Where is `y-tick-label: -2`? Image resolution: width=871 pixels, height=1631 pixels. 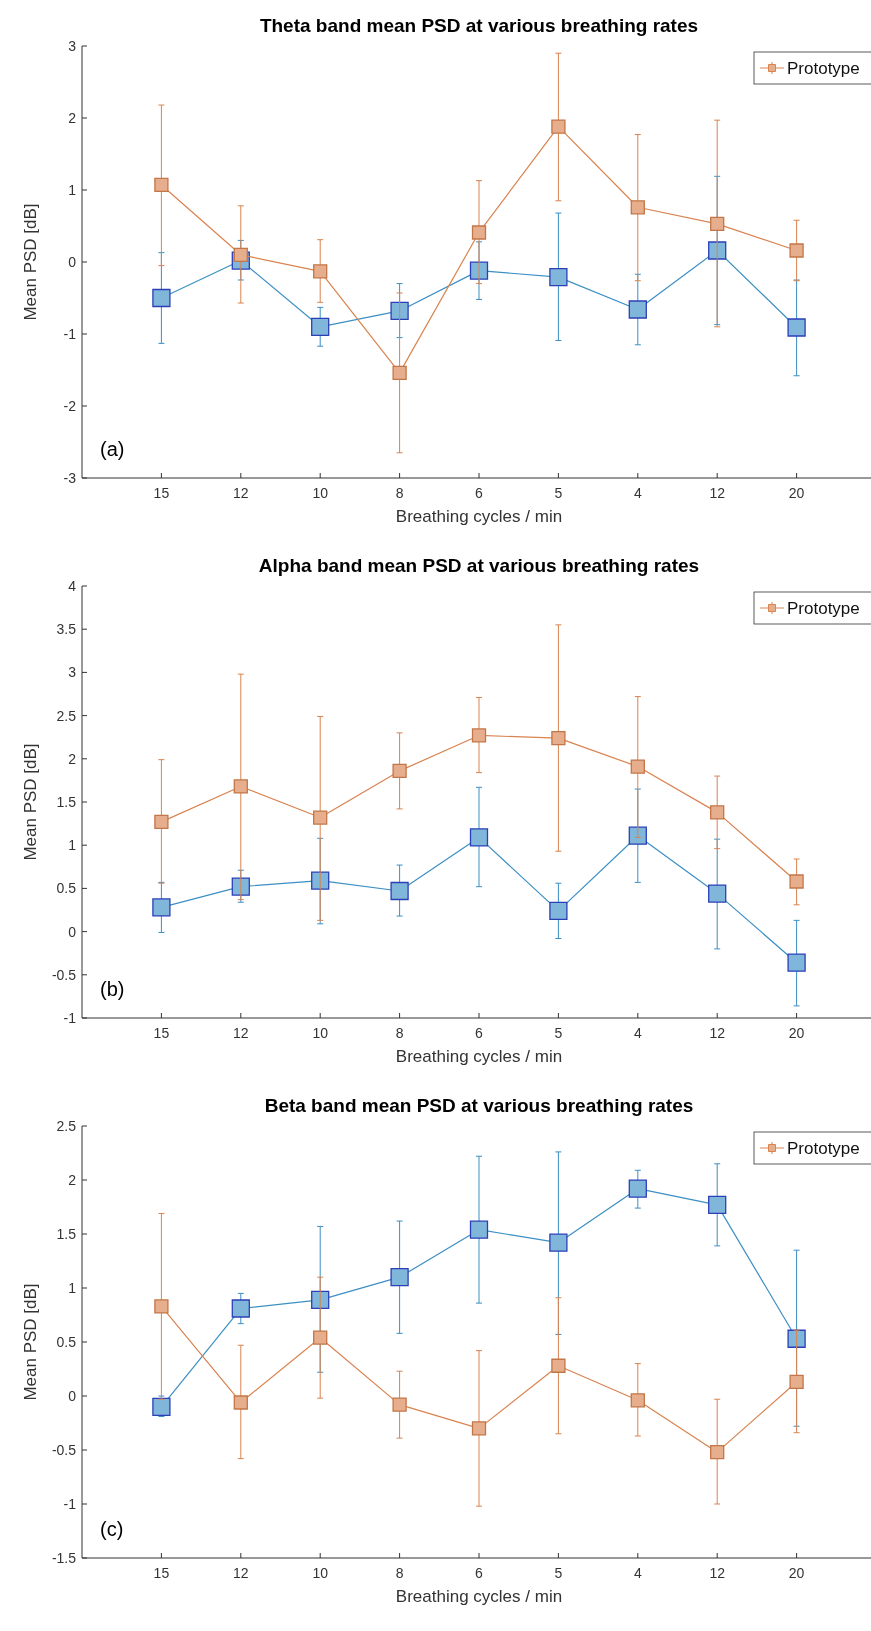 y-tick-label: -2 is located at coordinates (70, 406).